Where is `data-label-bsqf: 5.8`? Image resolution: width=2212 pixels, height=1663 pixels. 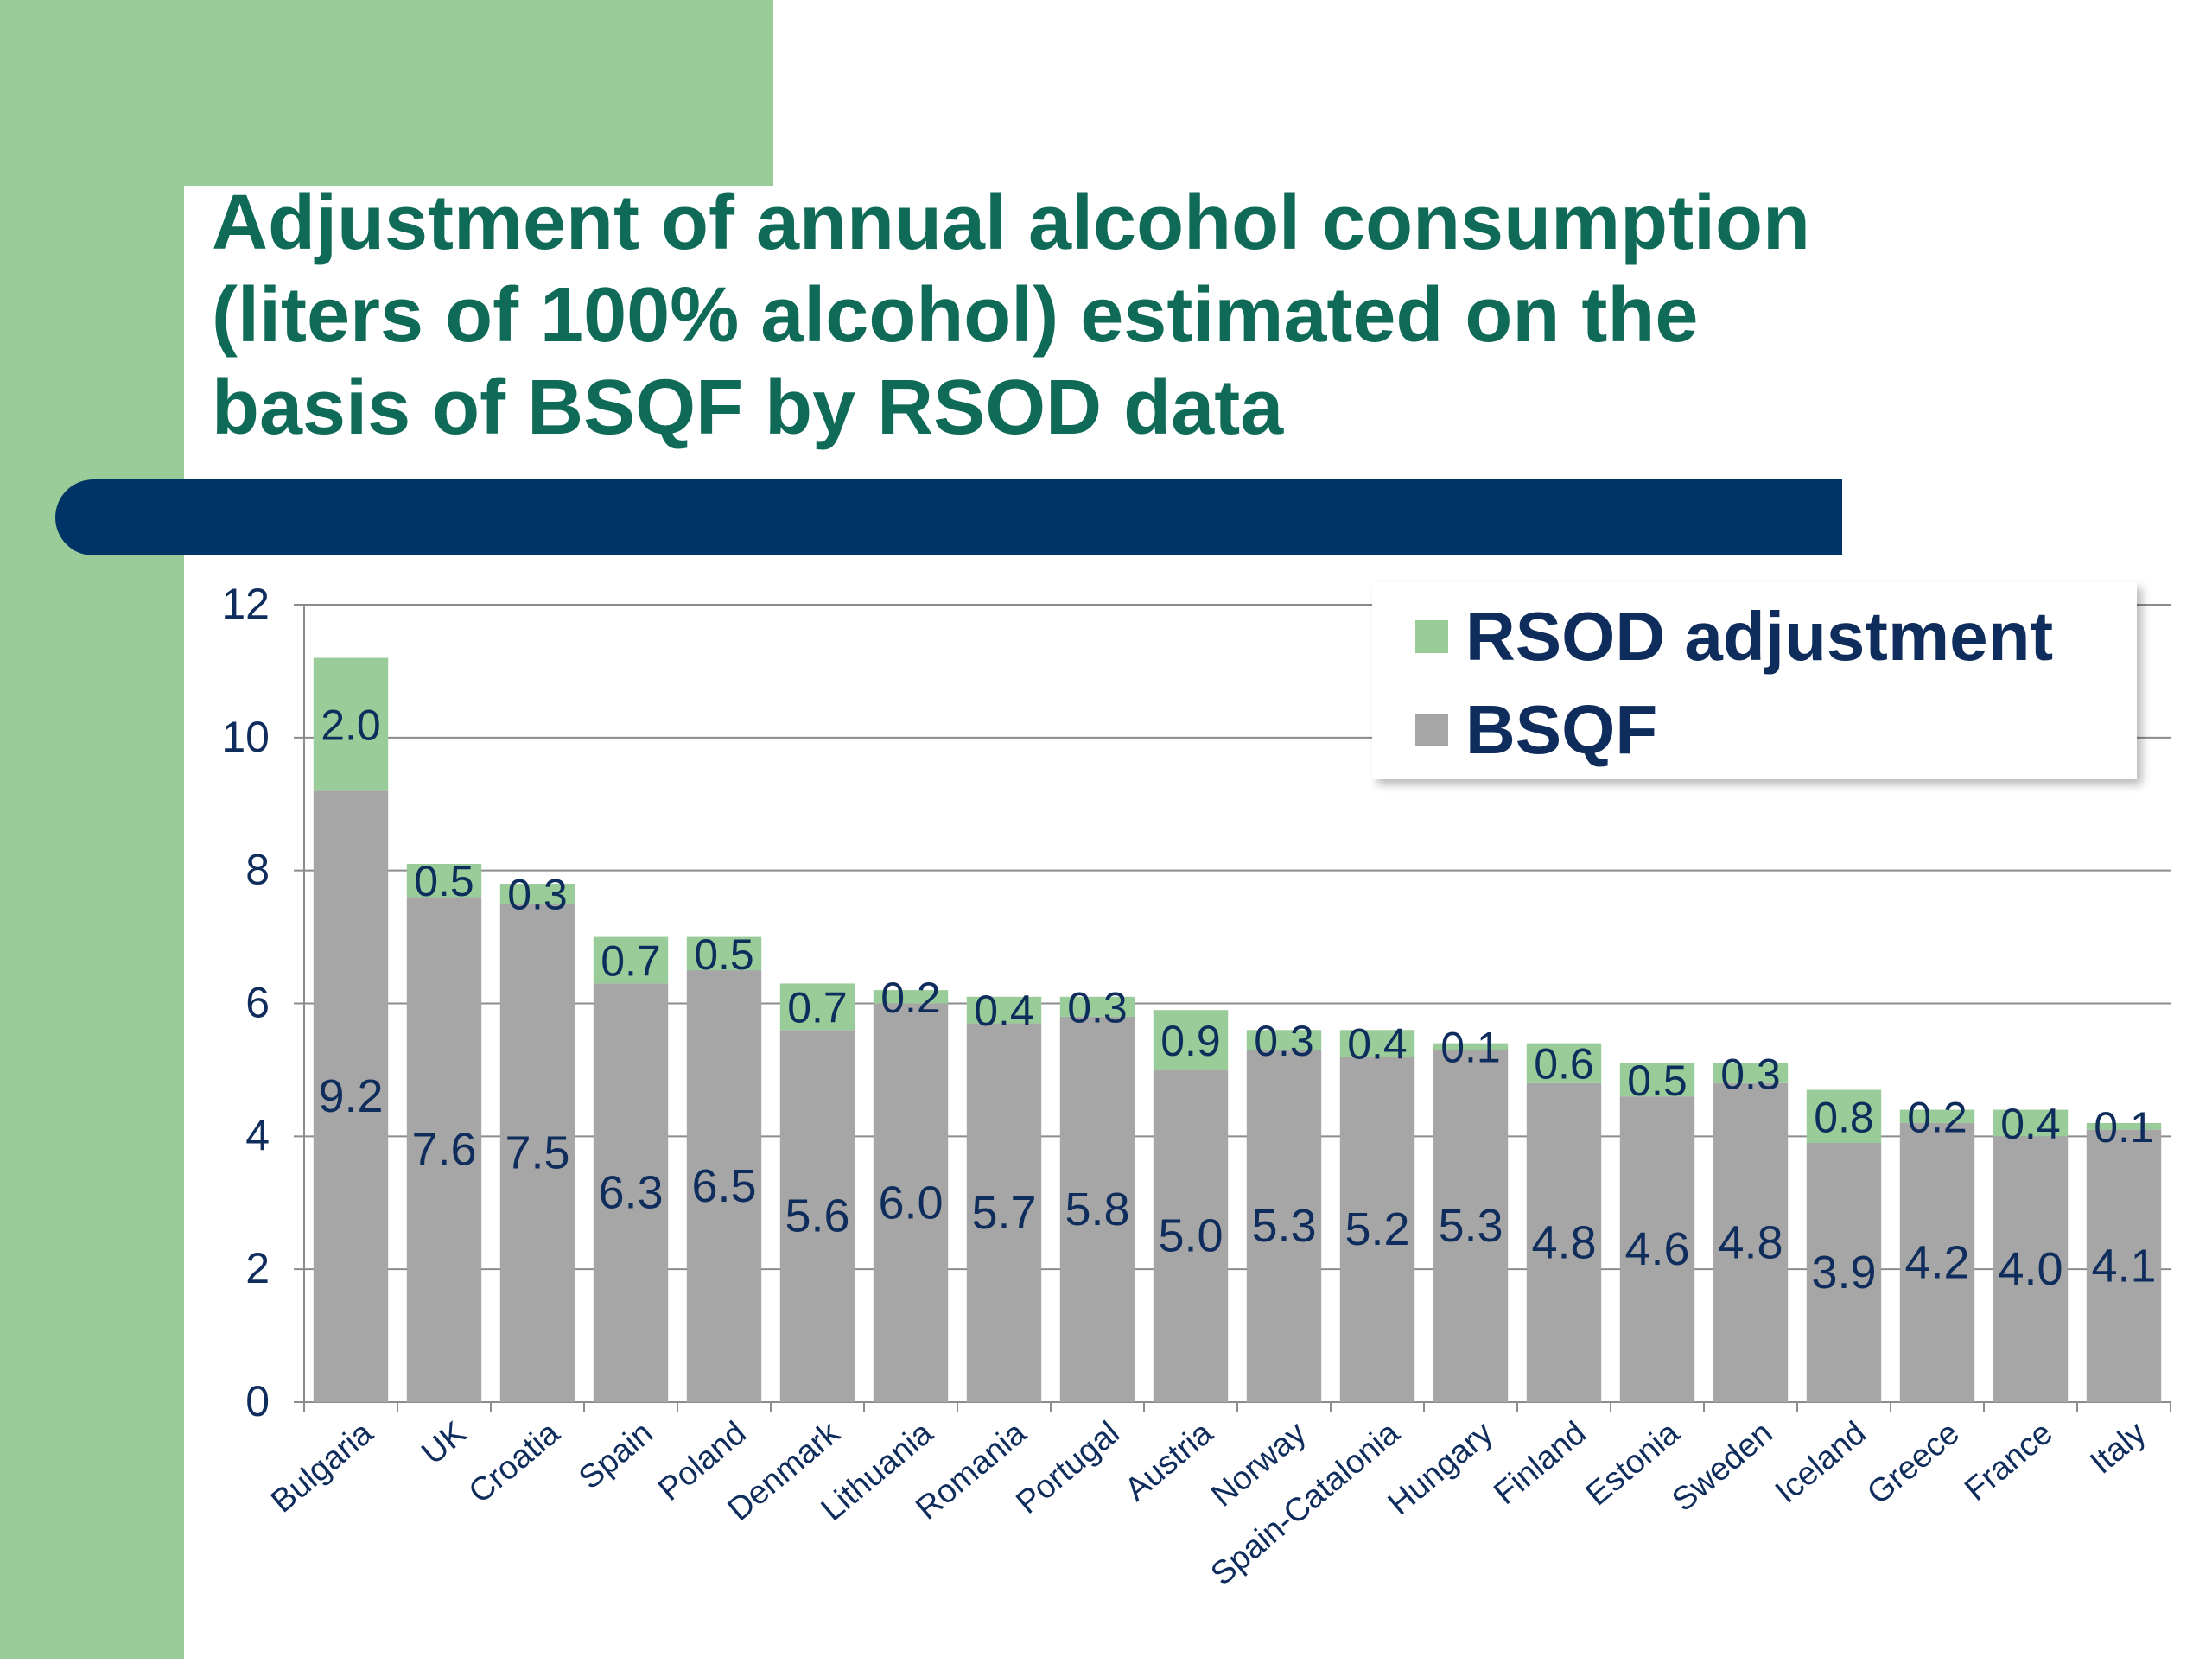 data-label-bsqf: 5.8 is located at coordinates (1097, 1210).